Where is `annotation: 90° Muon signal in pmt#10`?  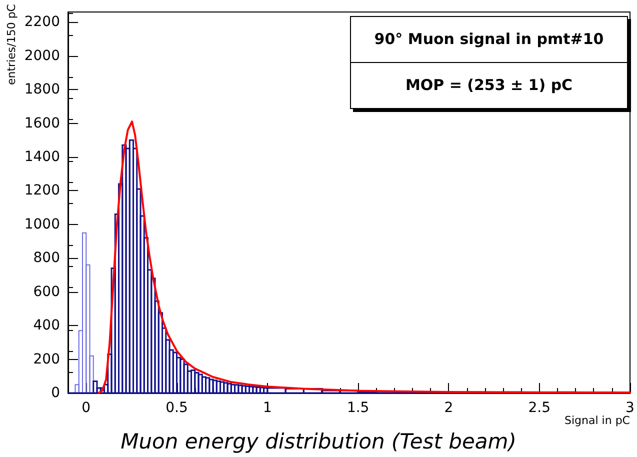 annotation: 90° Muon signal in pmt#10 is located at coordinates (489, 39).